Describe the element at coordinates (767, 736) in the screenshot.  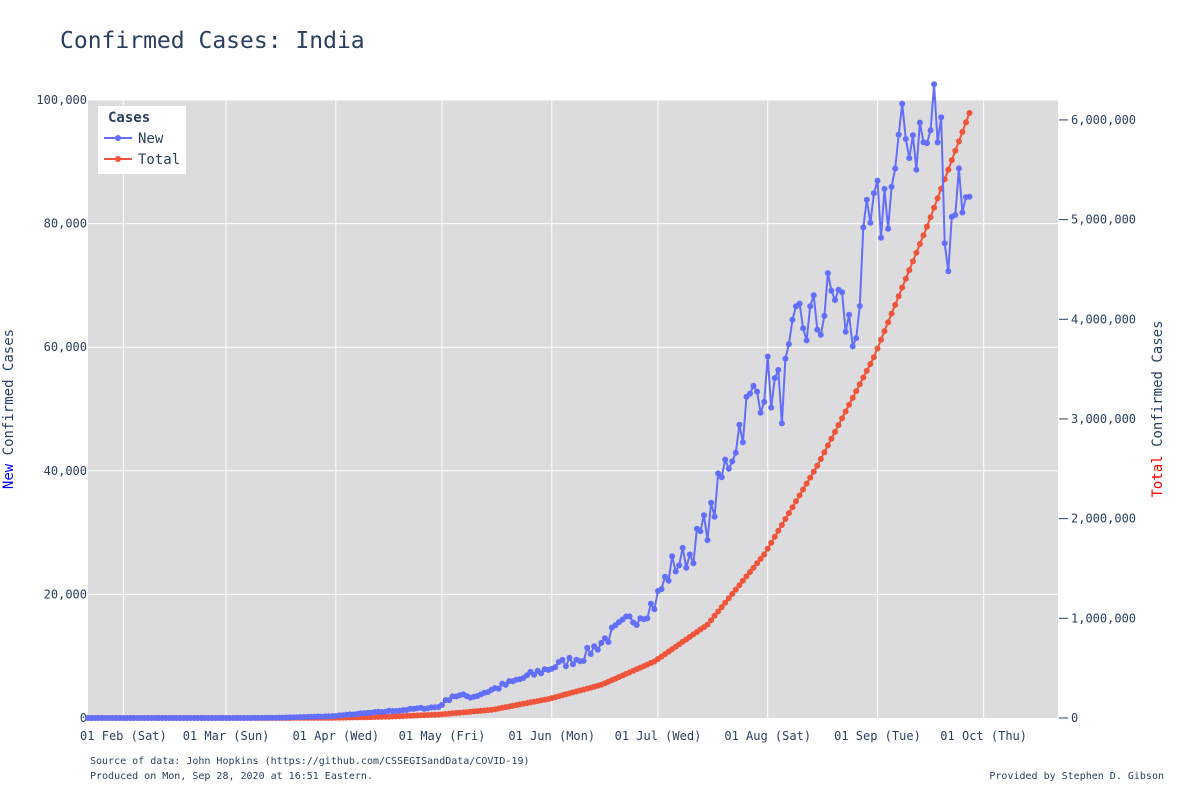
I see `x-tick-label: 01 Aug (Sat)` at that location.